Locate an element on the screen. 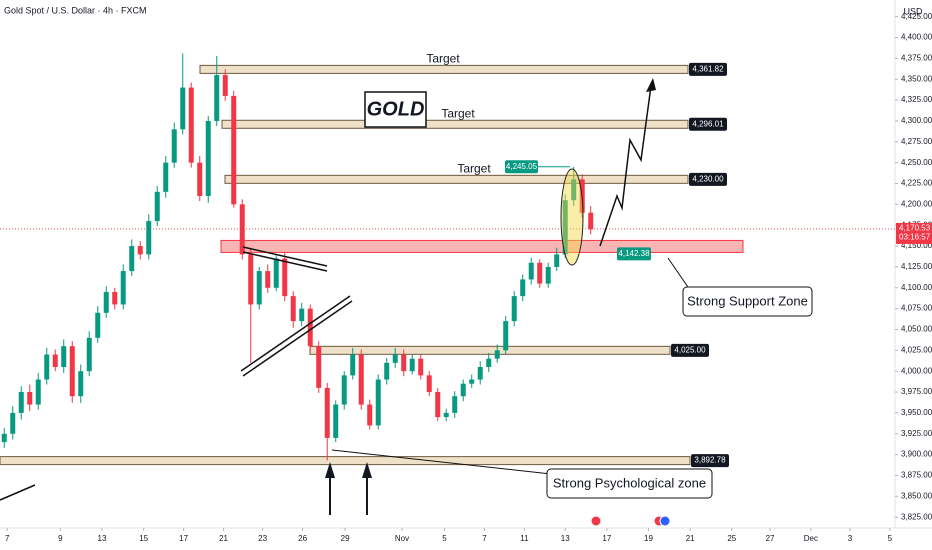 This screenshot has height=550, width=932. level-label: 4,361.82 is located at coordinates (708, 68).